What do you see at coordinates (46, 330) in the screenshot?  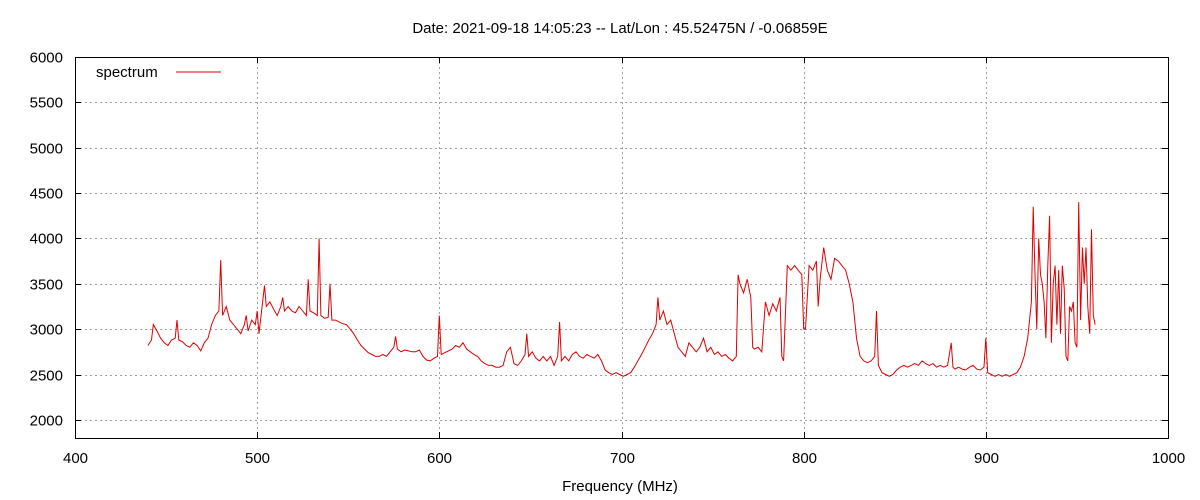 I see `y-tick-label: 3000` at bounding box center [46, 330].